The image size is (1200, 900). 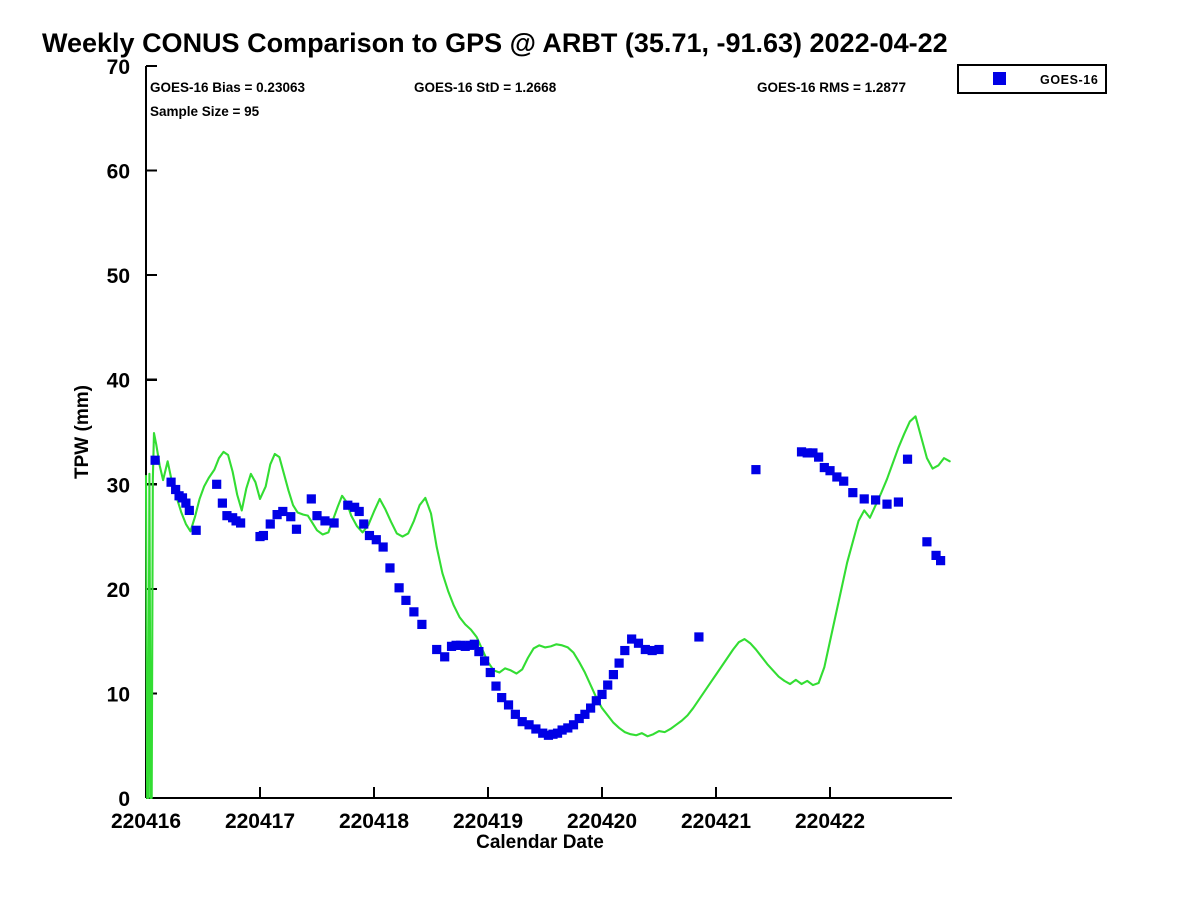 I want to click on x-tick-label-220419: 220419, so click(x=488, y=821).